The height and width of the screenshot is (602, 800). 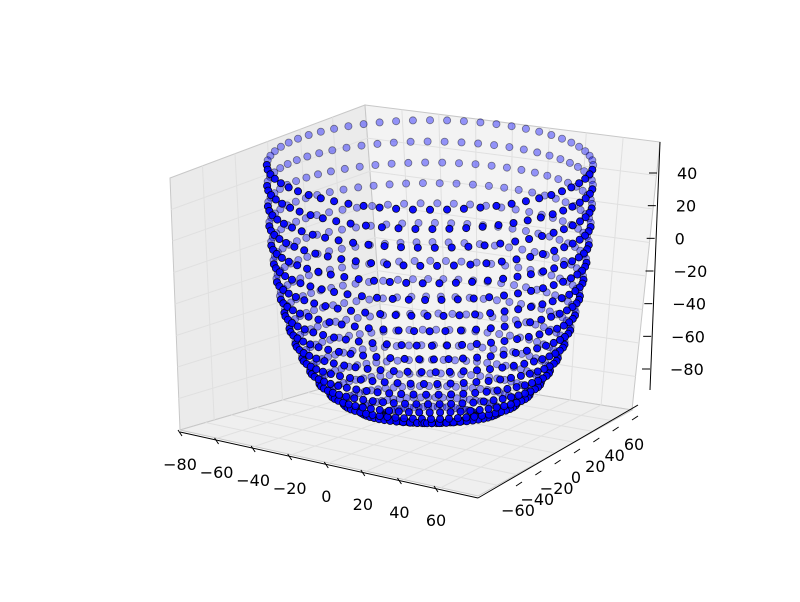 I want to click on z-tick-label: −40, so click(x=689, y=304).